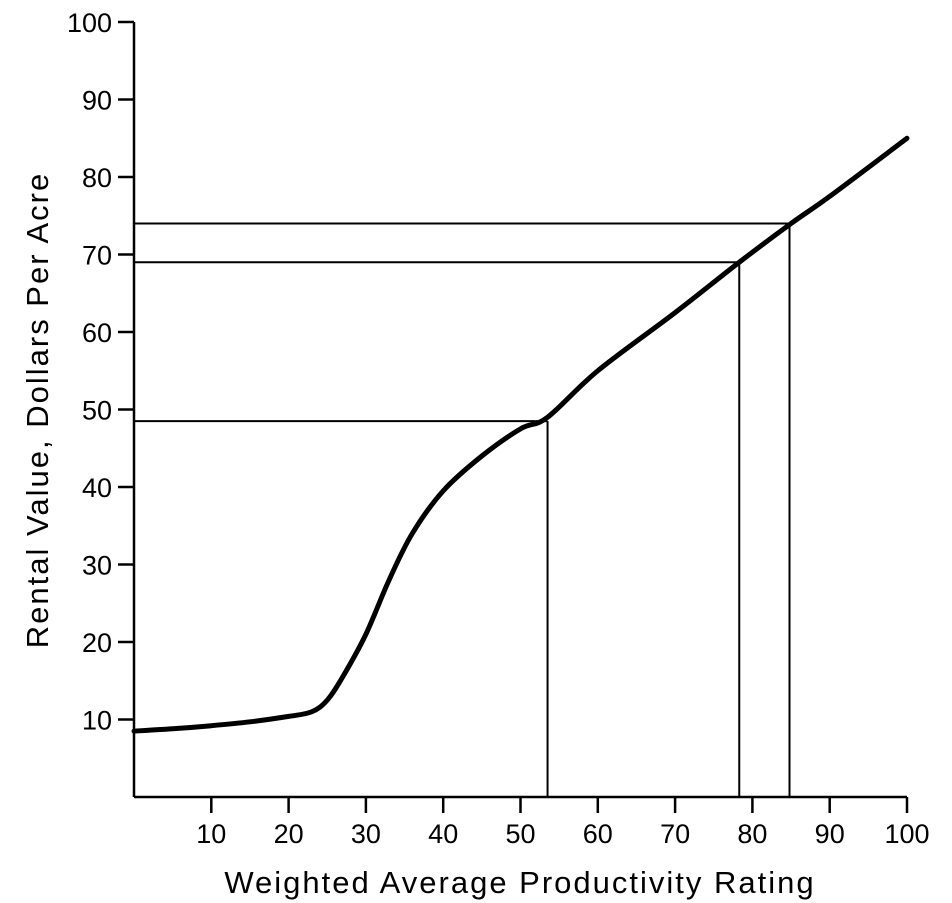 This screenshot has height=903, width=952. I want to click on y-tick-label-20: 20, so click(97, 643).